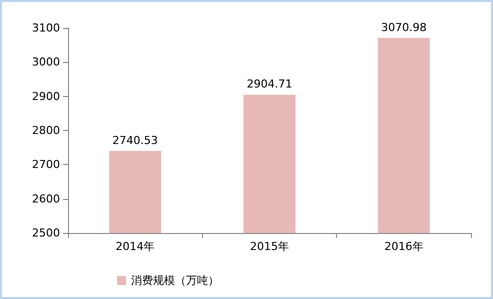 The width and height of the screenshot is (493, 299). What do you see at coordinates (46, 96) in the screenshot?
I see `y-tick-label: 2900` at bounding box center [46, 96].